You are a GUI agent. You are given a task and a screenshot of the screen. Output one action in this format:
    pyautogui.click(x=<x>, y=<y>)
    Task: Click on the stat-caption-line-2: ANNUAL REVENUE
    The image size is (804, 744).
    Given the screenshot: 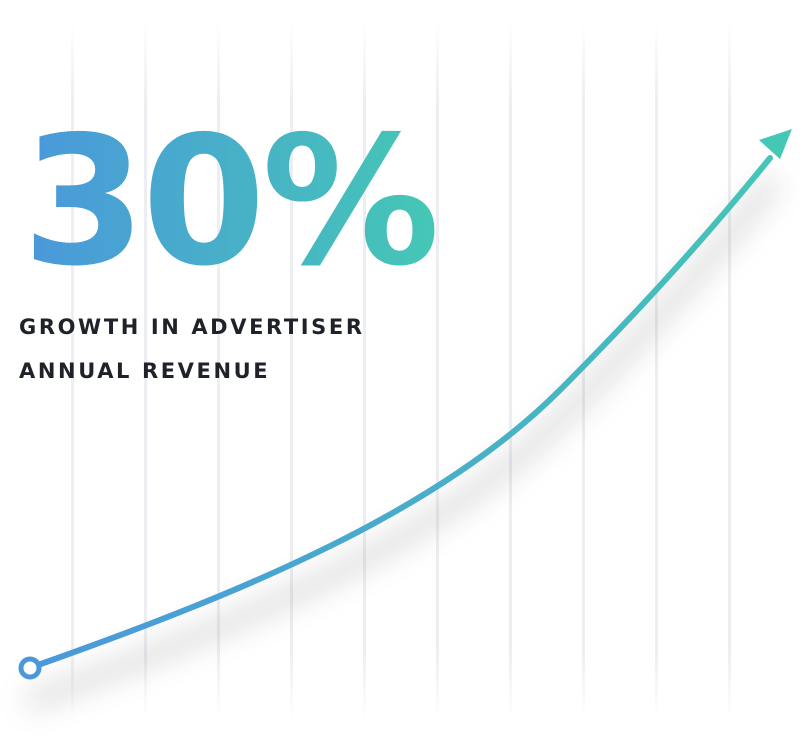 What is the action you would take?
    pyautogui.click(x=144, y=371)
    